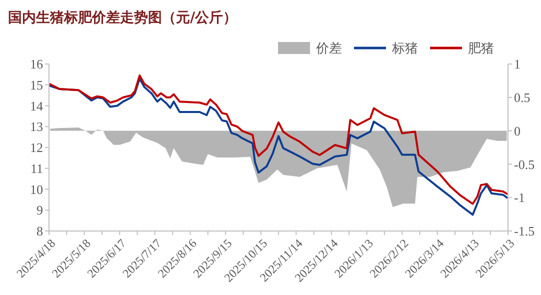  I want to click on y-tick-label: 14, so click(37, 106).